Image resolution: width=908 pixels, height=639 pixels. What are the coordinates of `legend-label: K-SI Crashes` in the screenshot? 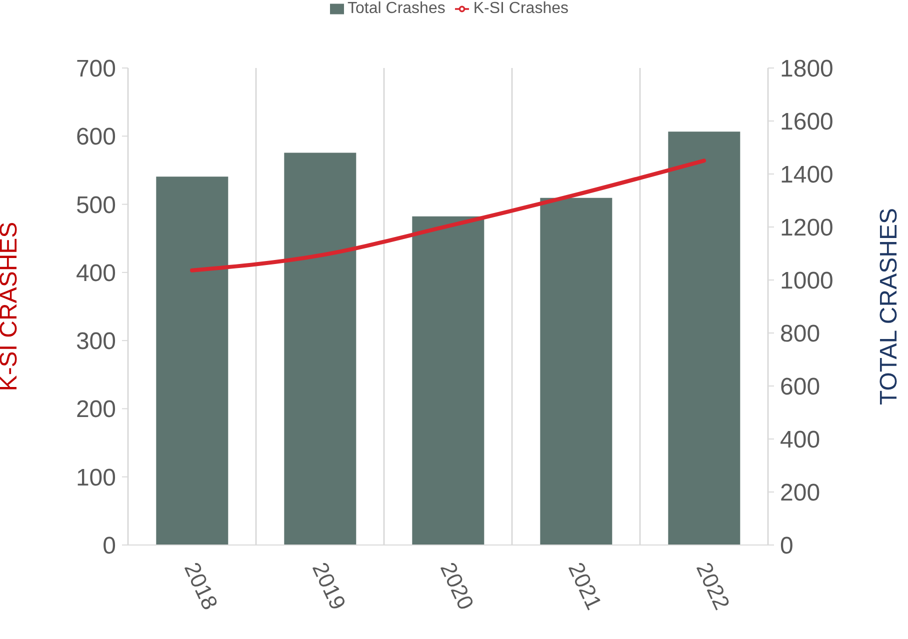 It's located at (520, 8).